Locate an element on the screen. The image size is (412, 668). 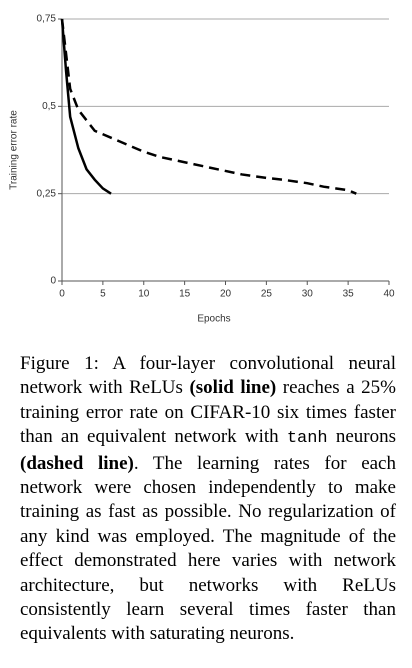
x-axis-label: Epochs is located at coordinates (213, 319).